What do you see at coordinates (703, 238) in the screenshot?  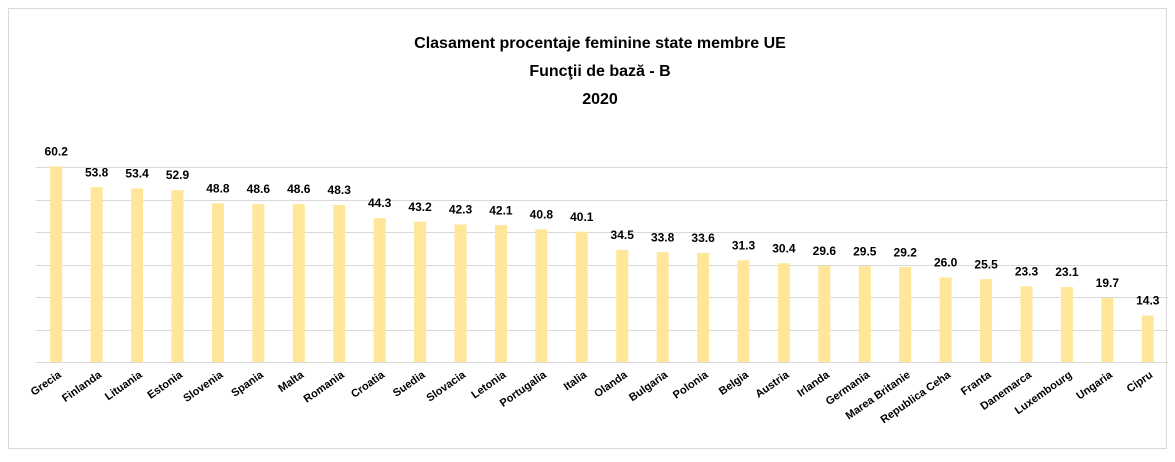 I see `data-label: 33.6` at bounding box center [703, 238].